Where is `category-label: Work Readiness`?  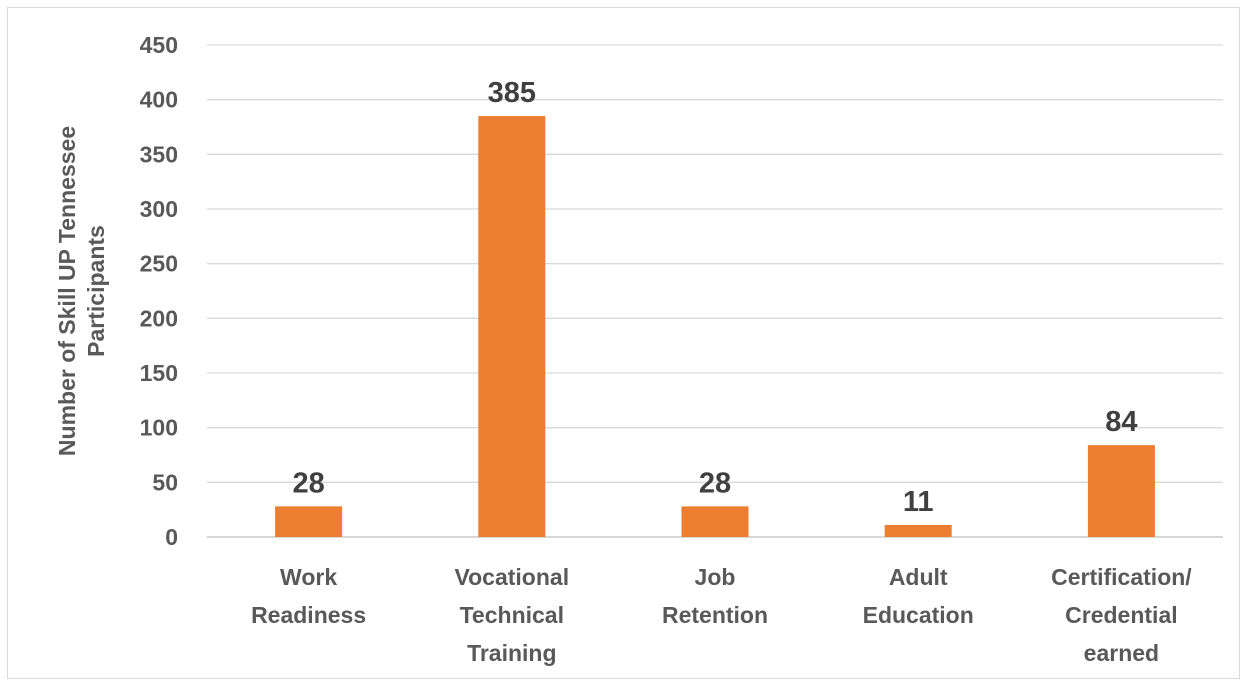
category-label: Work Readiness is located at coordinates (308, 596).